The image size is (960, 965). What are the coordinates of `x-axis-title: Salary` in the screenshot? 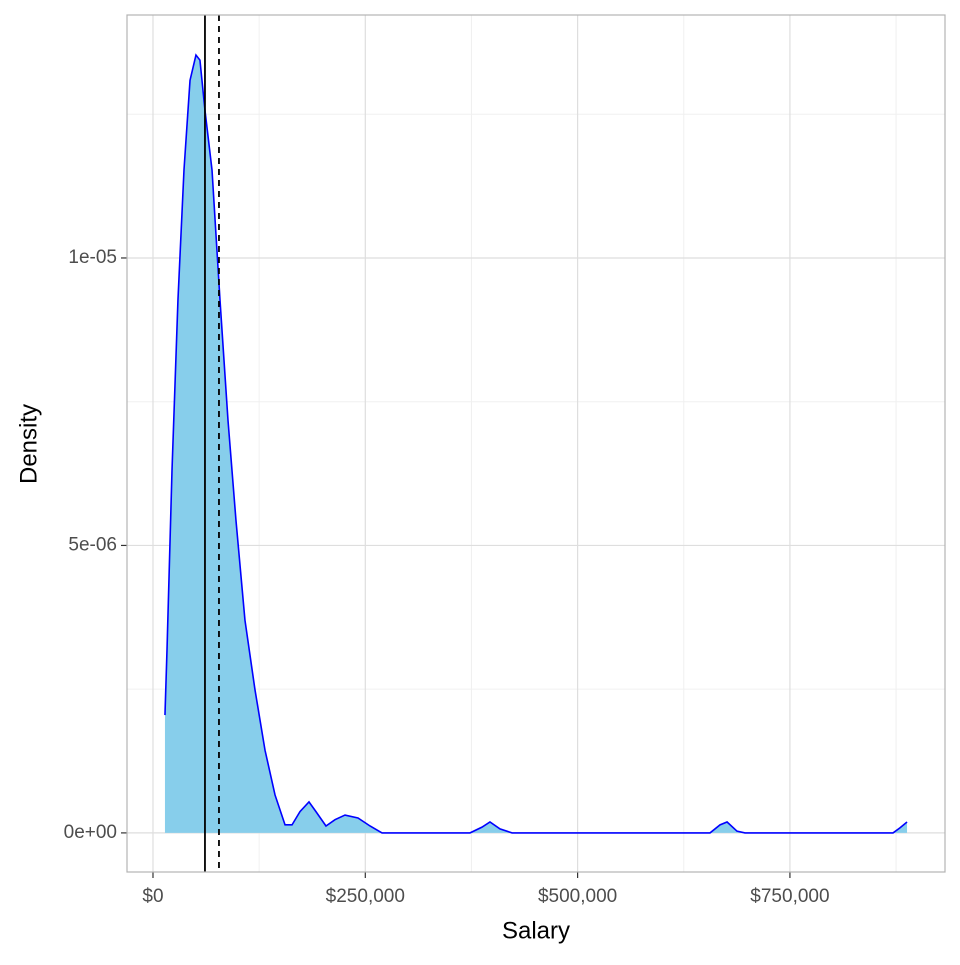 It's located at (536, 930).